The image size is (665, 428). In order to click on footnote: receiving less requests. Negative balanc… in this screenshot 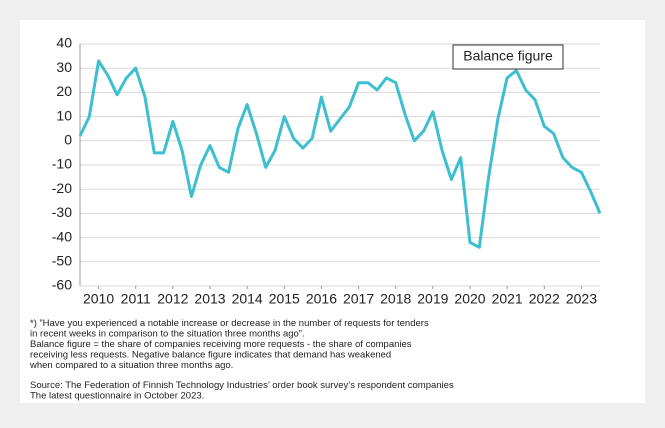, I will do `click(210, 355)`.